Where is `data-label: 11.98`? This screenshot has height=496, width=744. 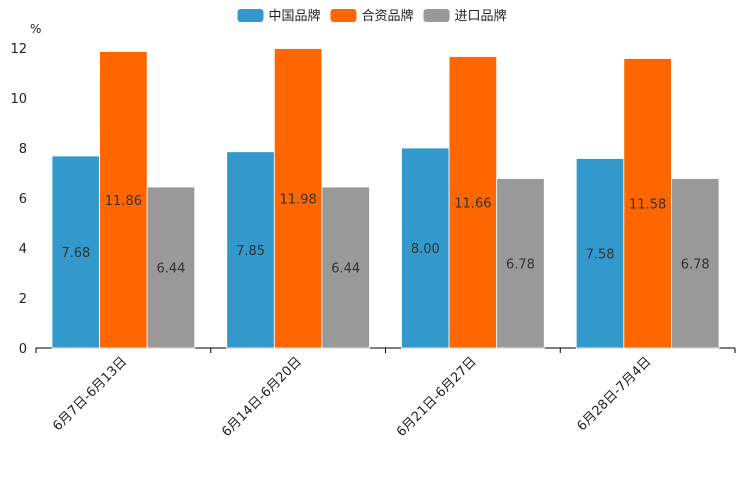
data-label: 11.98 is located at coordinates (298, 199).